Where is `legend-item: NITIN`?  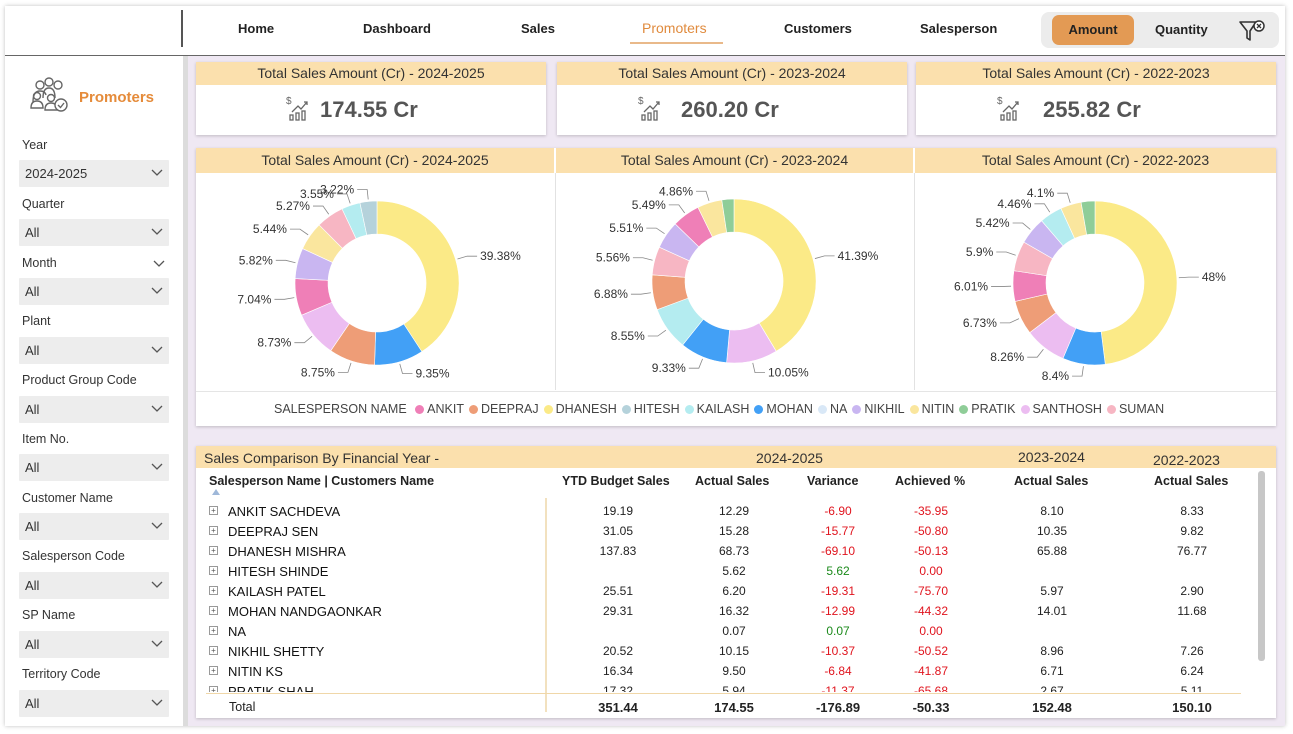 legend-item: NITIN is located at coordinates (931, 409).